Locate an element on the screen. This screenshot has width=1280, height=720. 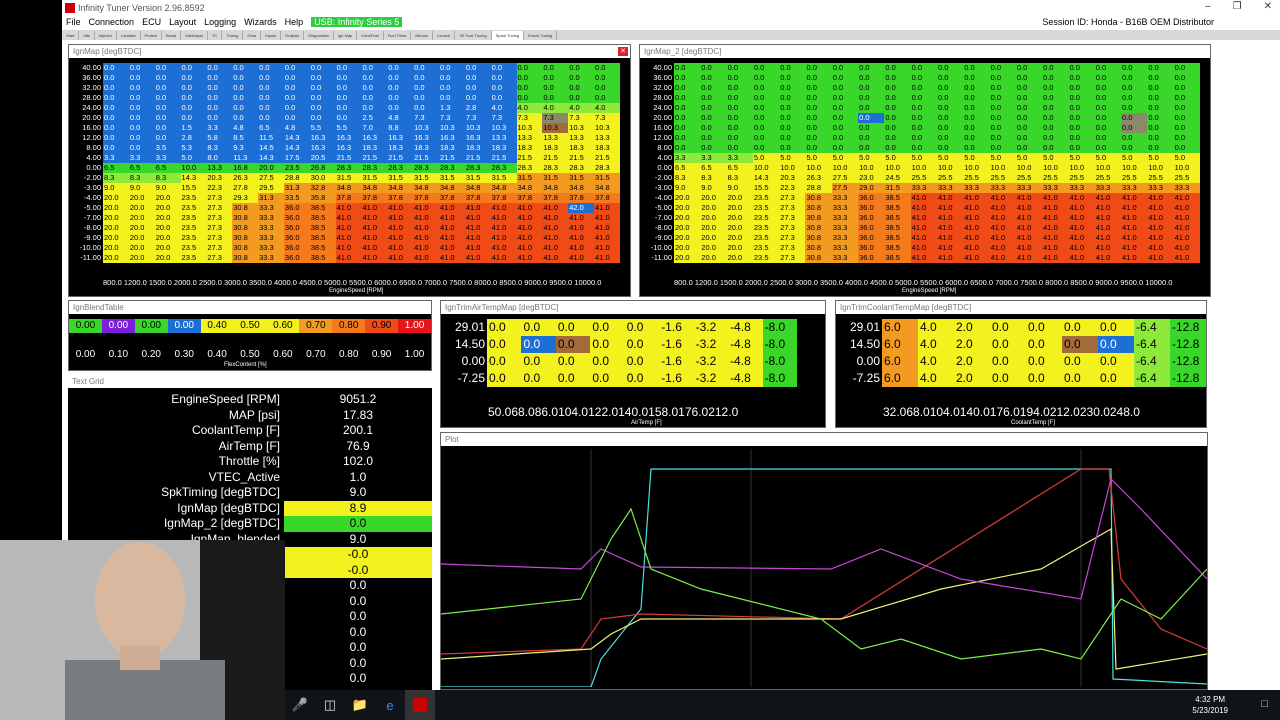
tab-injector: Injector is located at coordinates (106, 35).